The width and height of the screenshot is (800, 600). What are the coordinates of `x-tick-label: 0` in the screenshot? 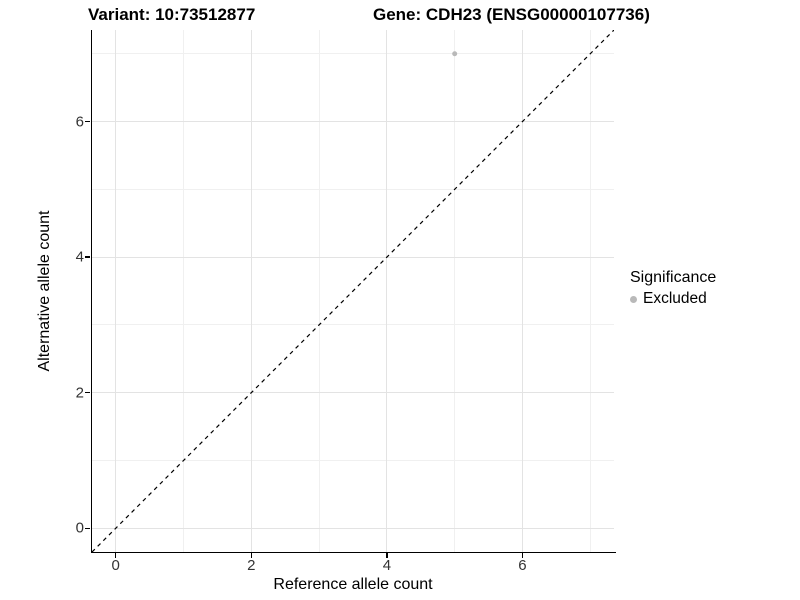 It's located at (115, 565).